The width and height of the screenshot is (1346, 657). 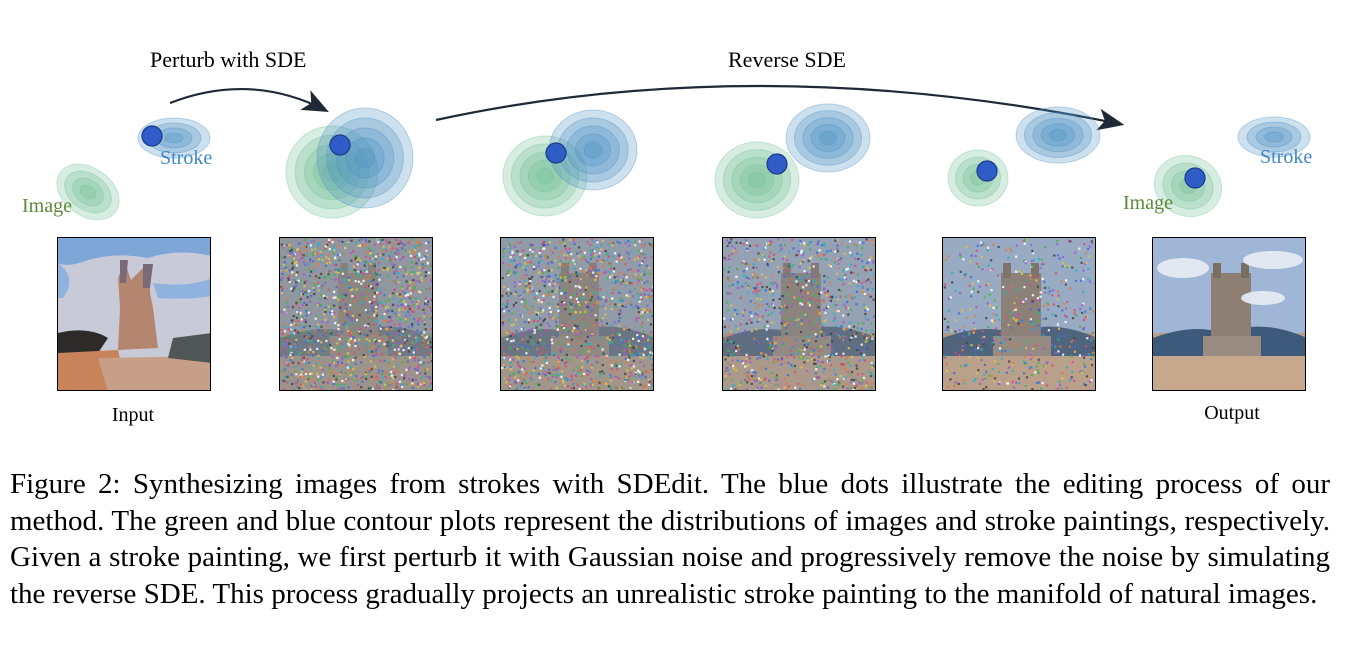 What do you see at coordinates (1229, 314) in the screenshot?
I see `output-realistic-image` at bounding box center [1229, 314].